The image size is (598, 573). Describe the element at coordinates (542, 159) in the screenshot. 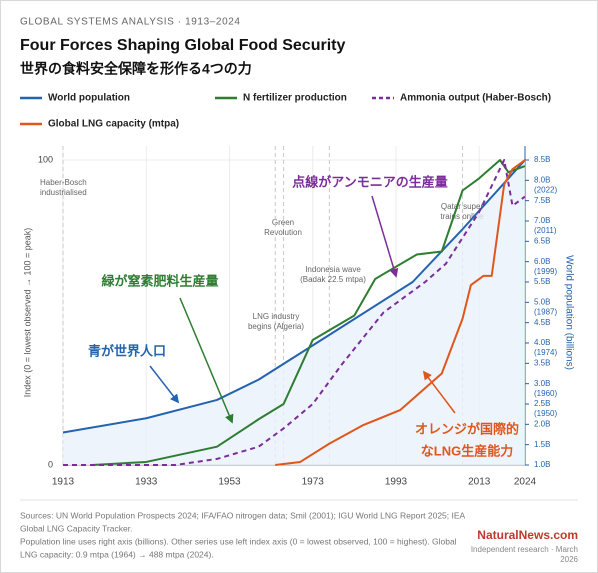

I see `y2-tick-label: 8.5B` at that location.